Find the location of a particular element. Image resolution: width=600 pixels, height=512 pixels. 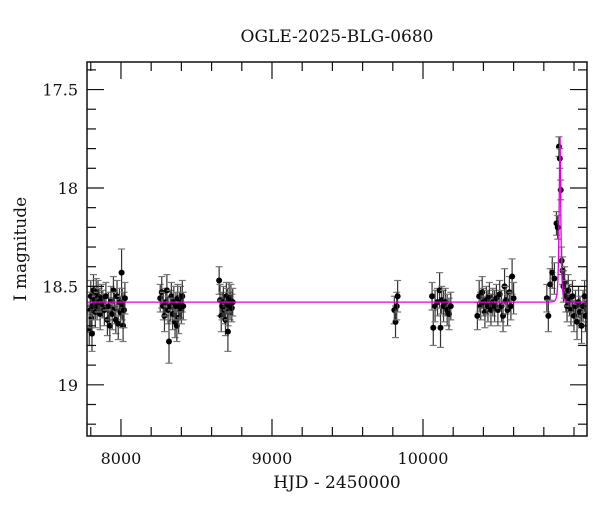

y-tick-label: 18 is located at coordinates (68, 188).